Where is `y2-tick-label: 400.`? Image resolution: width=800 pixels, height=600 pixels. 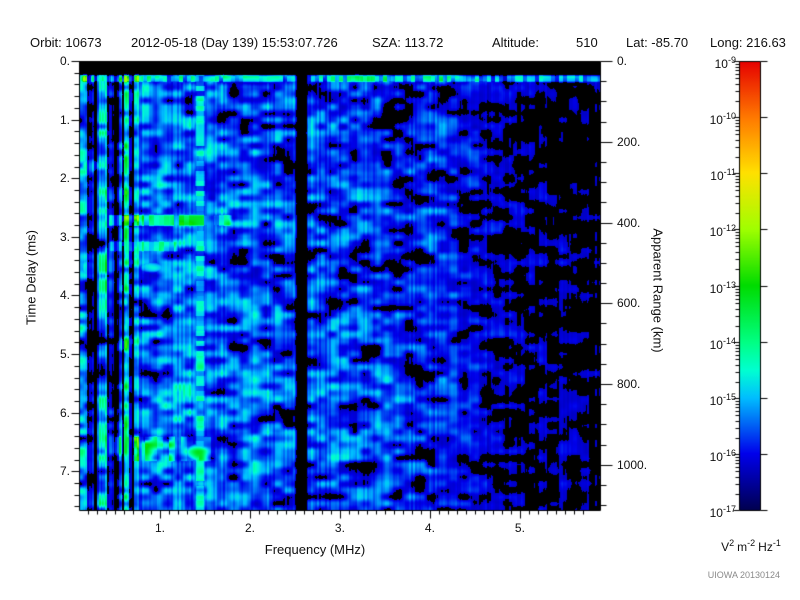 y2-tick-label: 400. is located at coordinates (629, 222).